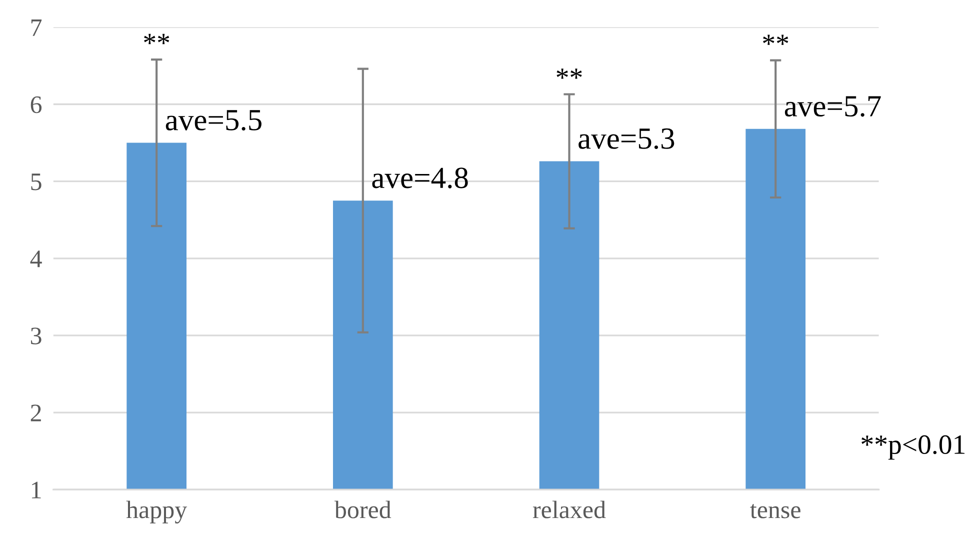 The width and height of the screenshot is (971, 544). Describe the element at coordinates (775, 511) in the screenshot. I see `x-tick-label: tense` at that location.